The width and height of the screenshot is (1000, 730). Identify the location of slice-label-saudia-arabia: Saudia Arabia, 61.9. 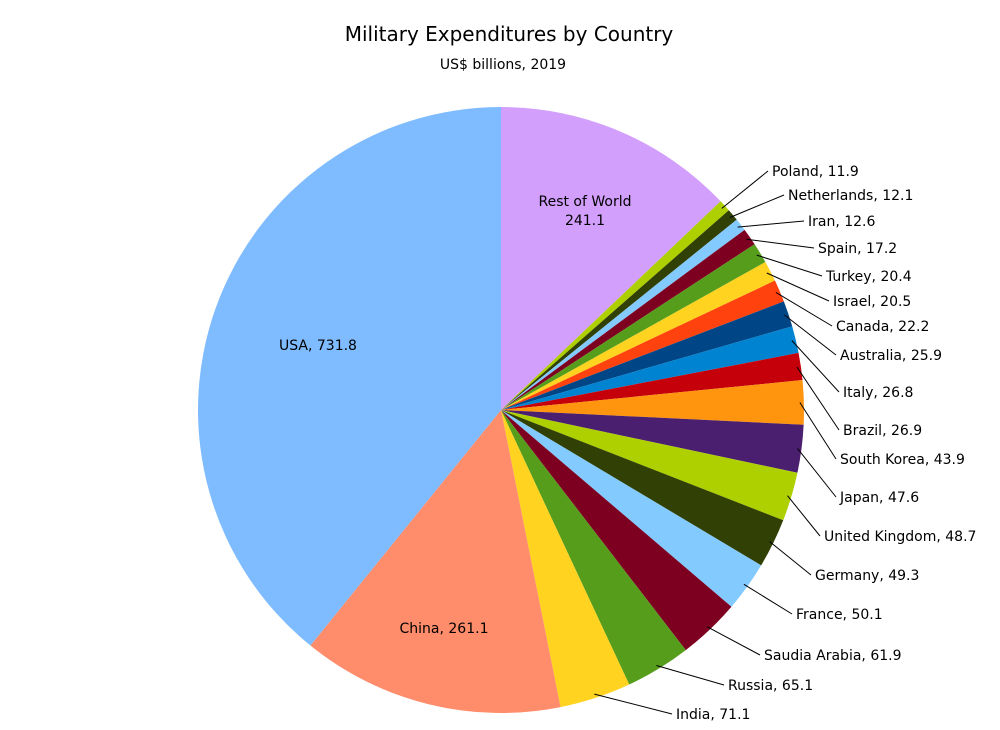
(832, 656).